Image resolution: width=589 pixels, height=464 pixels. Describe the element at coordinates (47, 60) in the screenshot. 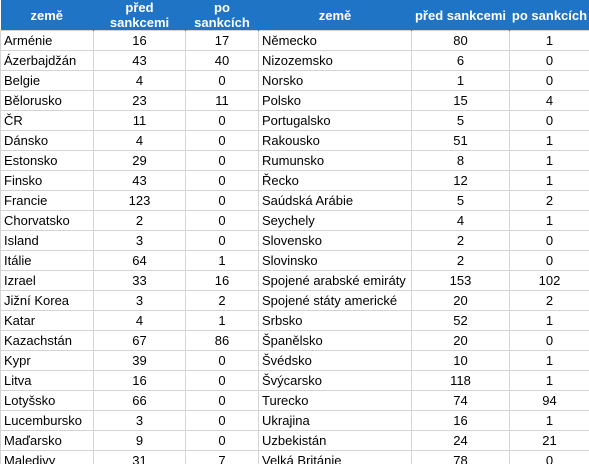

I see `country-cell: Ázerbajdžán` at that location.